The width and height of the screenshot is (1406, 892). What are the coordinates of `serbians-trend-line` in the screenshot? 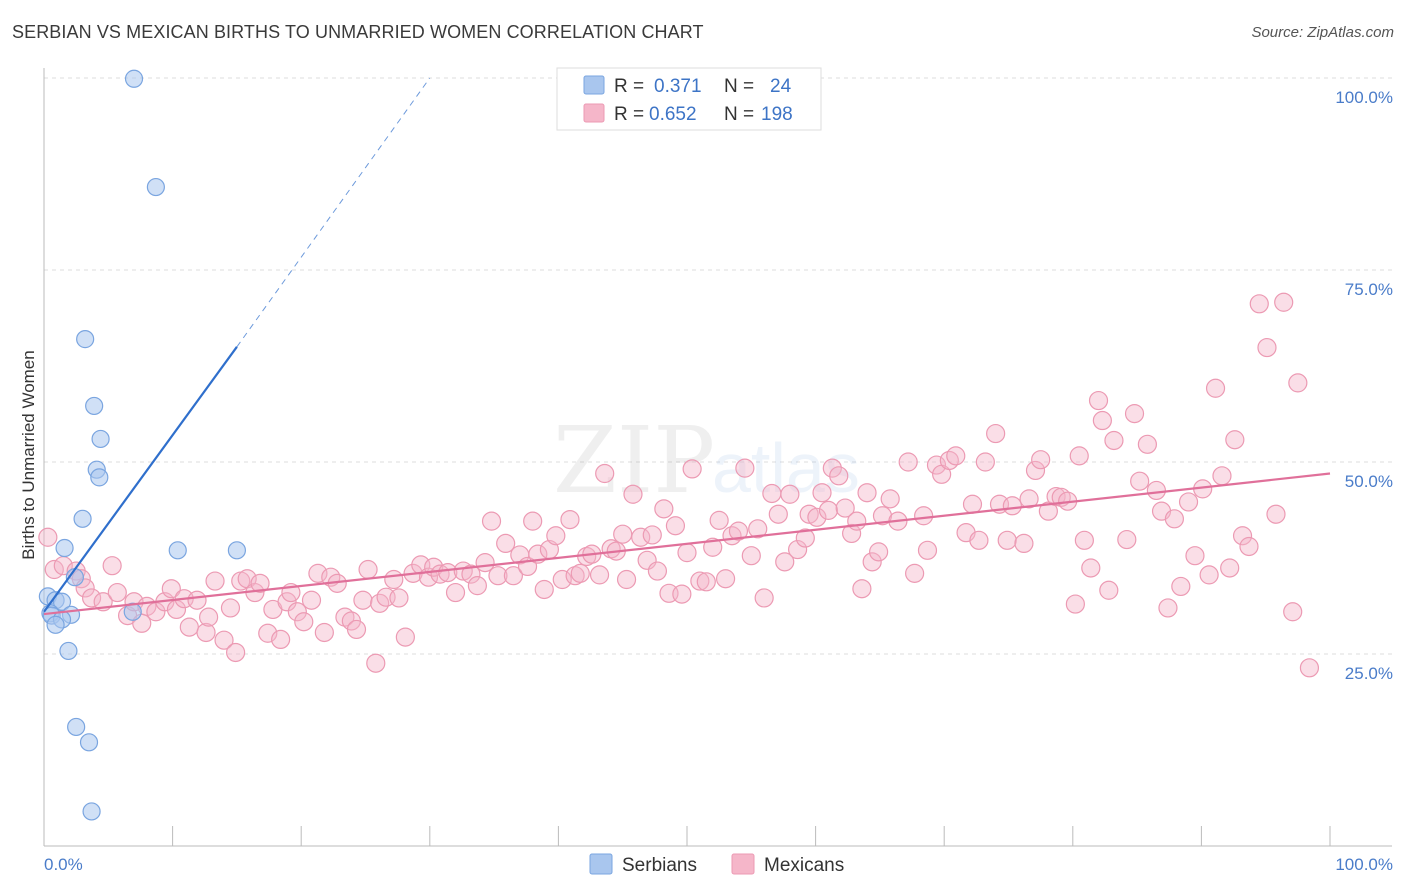 It's located at (140, 479).